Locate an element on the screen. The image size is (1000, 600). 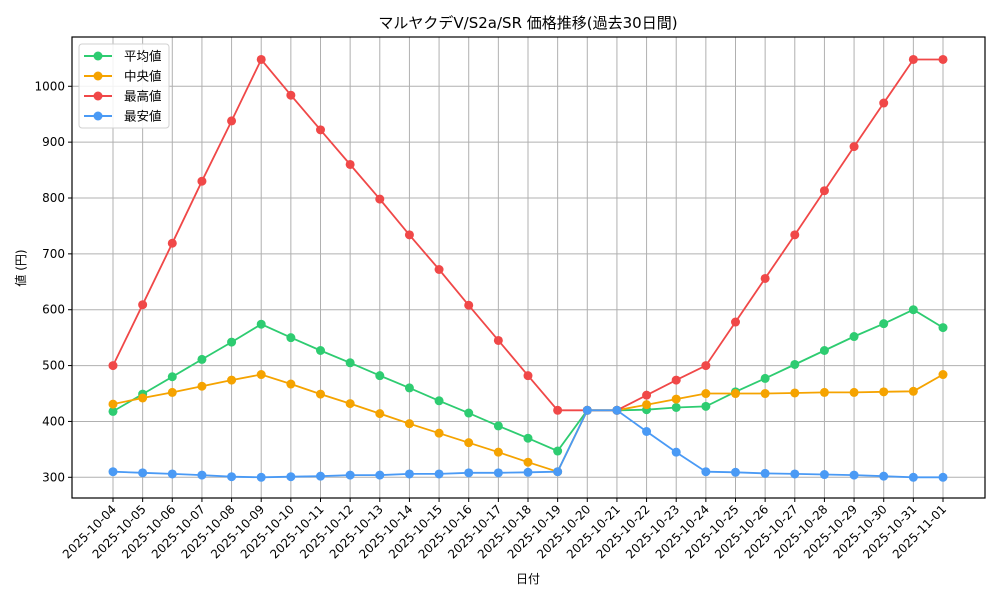
y-tick-label: 500 is located at coordinates (53, 366).